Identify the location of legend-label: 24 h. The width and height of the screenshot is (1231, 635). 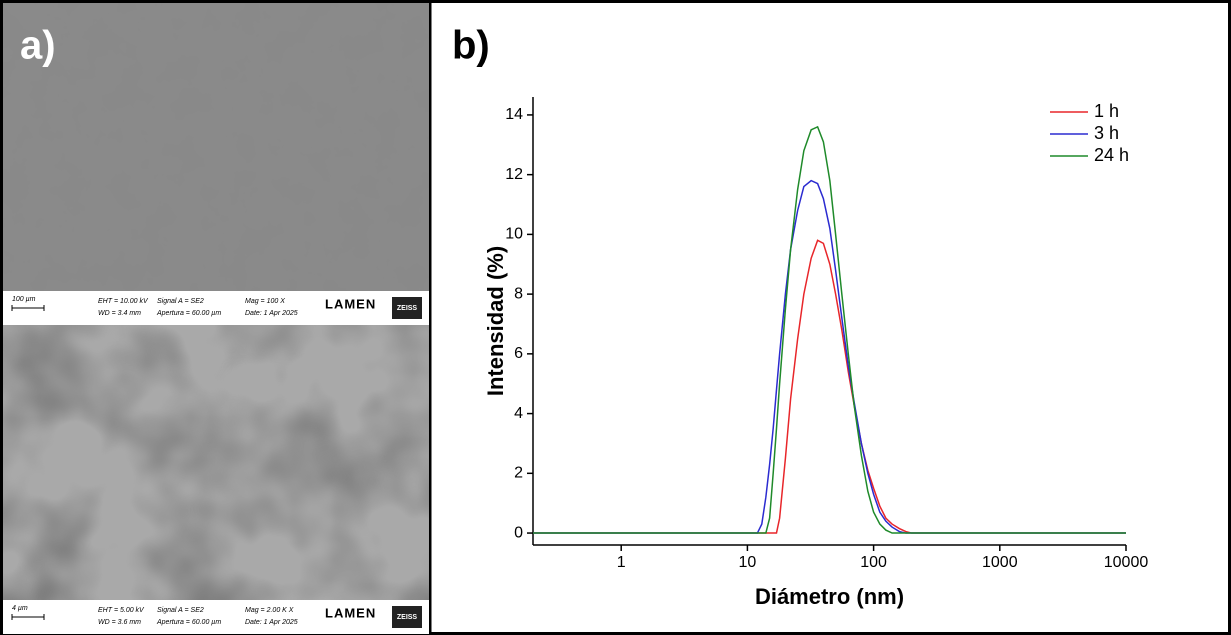
(1111, 155).